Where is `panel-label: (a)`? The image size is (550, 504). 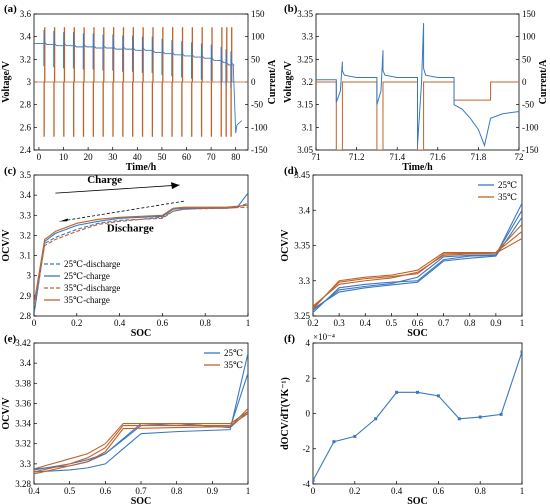
panel-label: (a) is located at coordinates (10, 9).